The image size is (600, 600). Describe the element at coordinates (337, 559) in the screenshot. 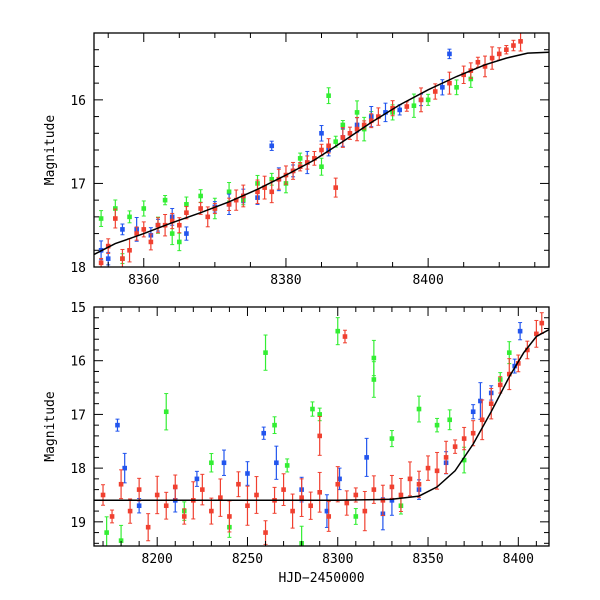

I see `bottom-x-tick-label: 8300` at that location.